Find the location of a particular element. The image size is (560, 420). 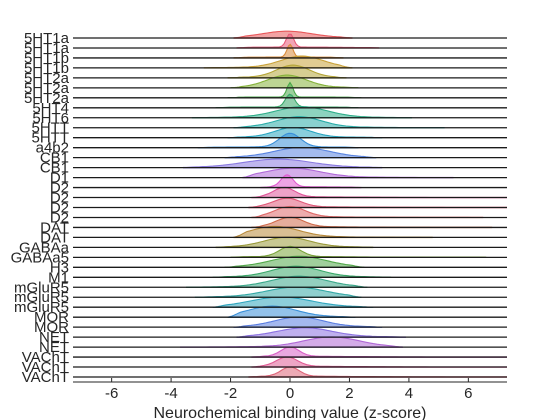

ridge-GABAa is located at coordinates (294, 242).